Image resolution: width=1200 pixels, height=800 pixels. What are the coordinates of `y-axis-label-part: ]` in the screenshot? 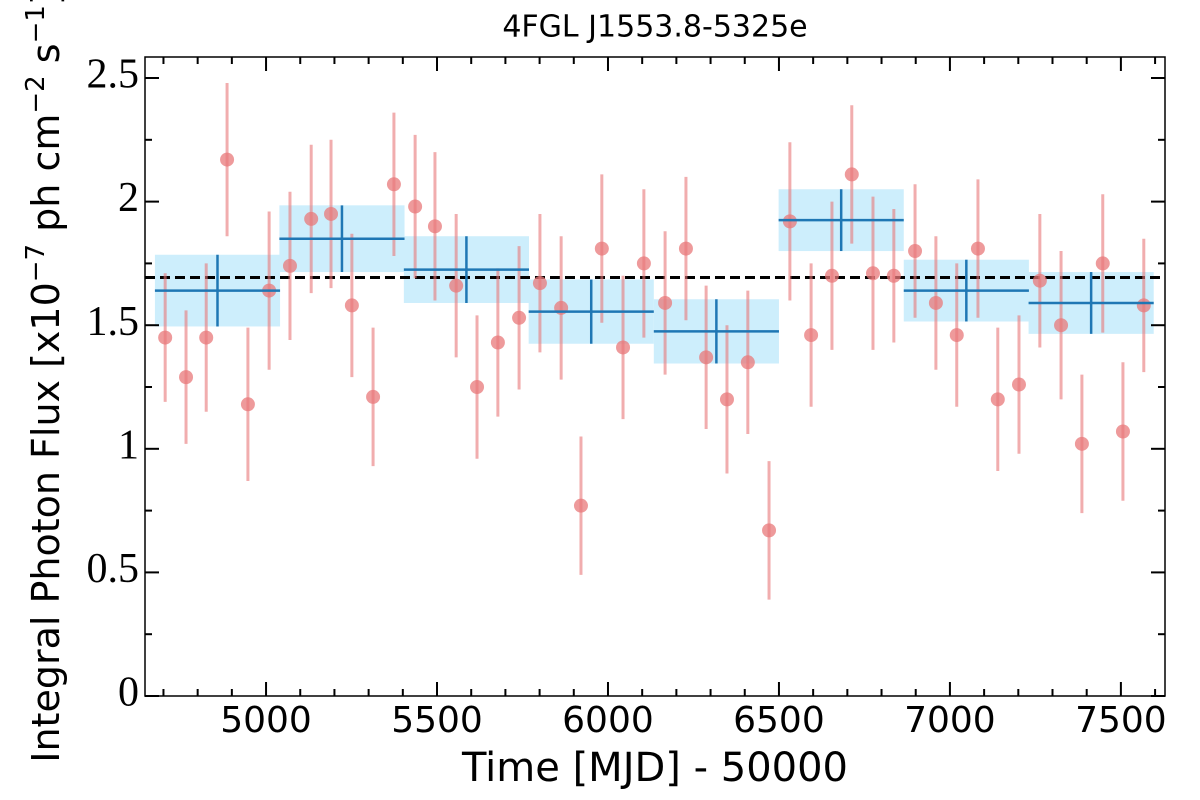 It's located at (46, 2).